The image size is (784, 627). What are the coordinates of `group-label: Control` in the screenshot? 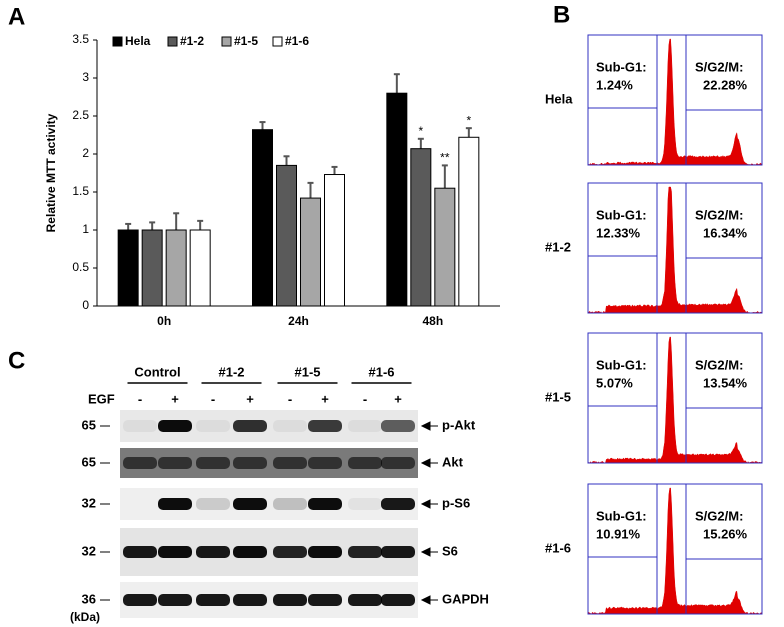 It's located at (157, 371).